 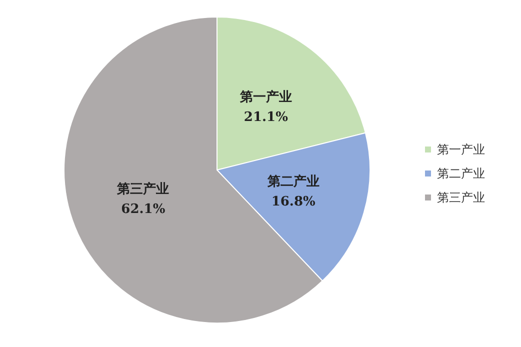 I want to click on slice-label: 第三产业, so click(x=143, y=189).